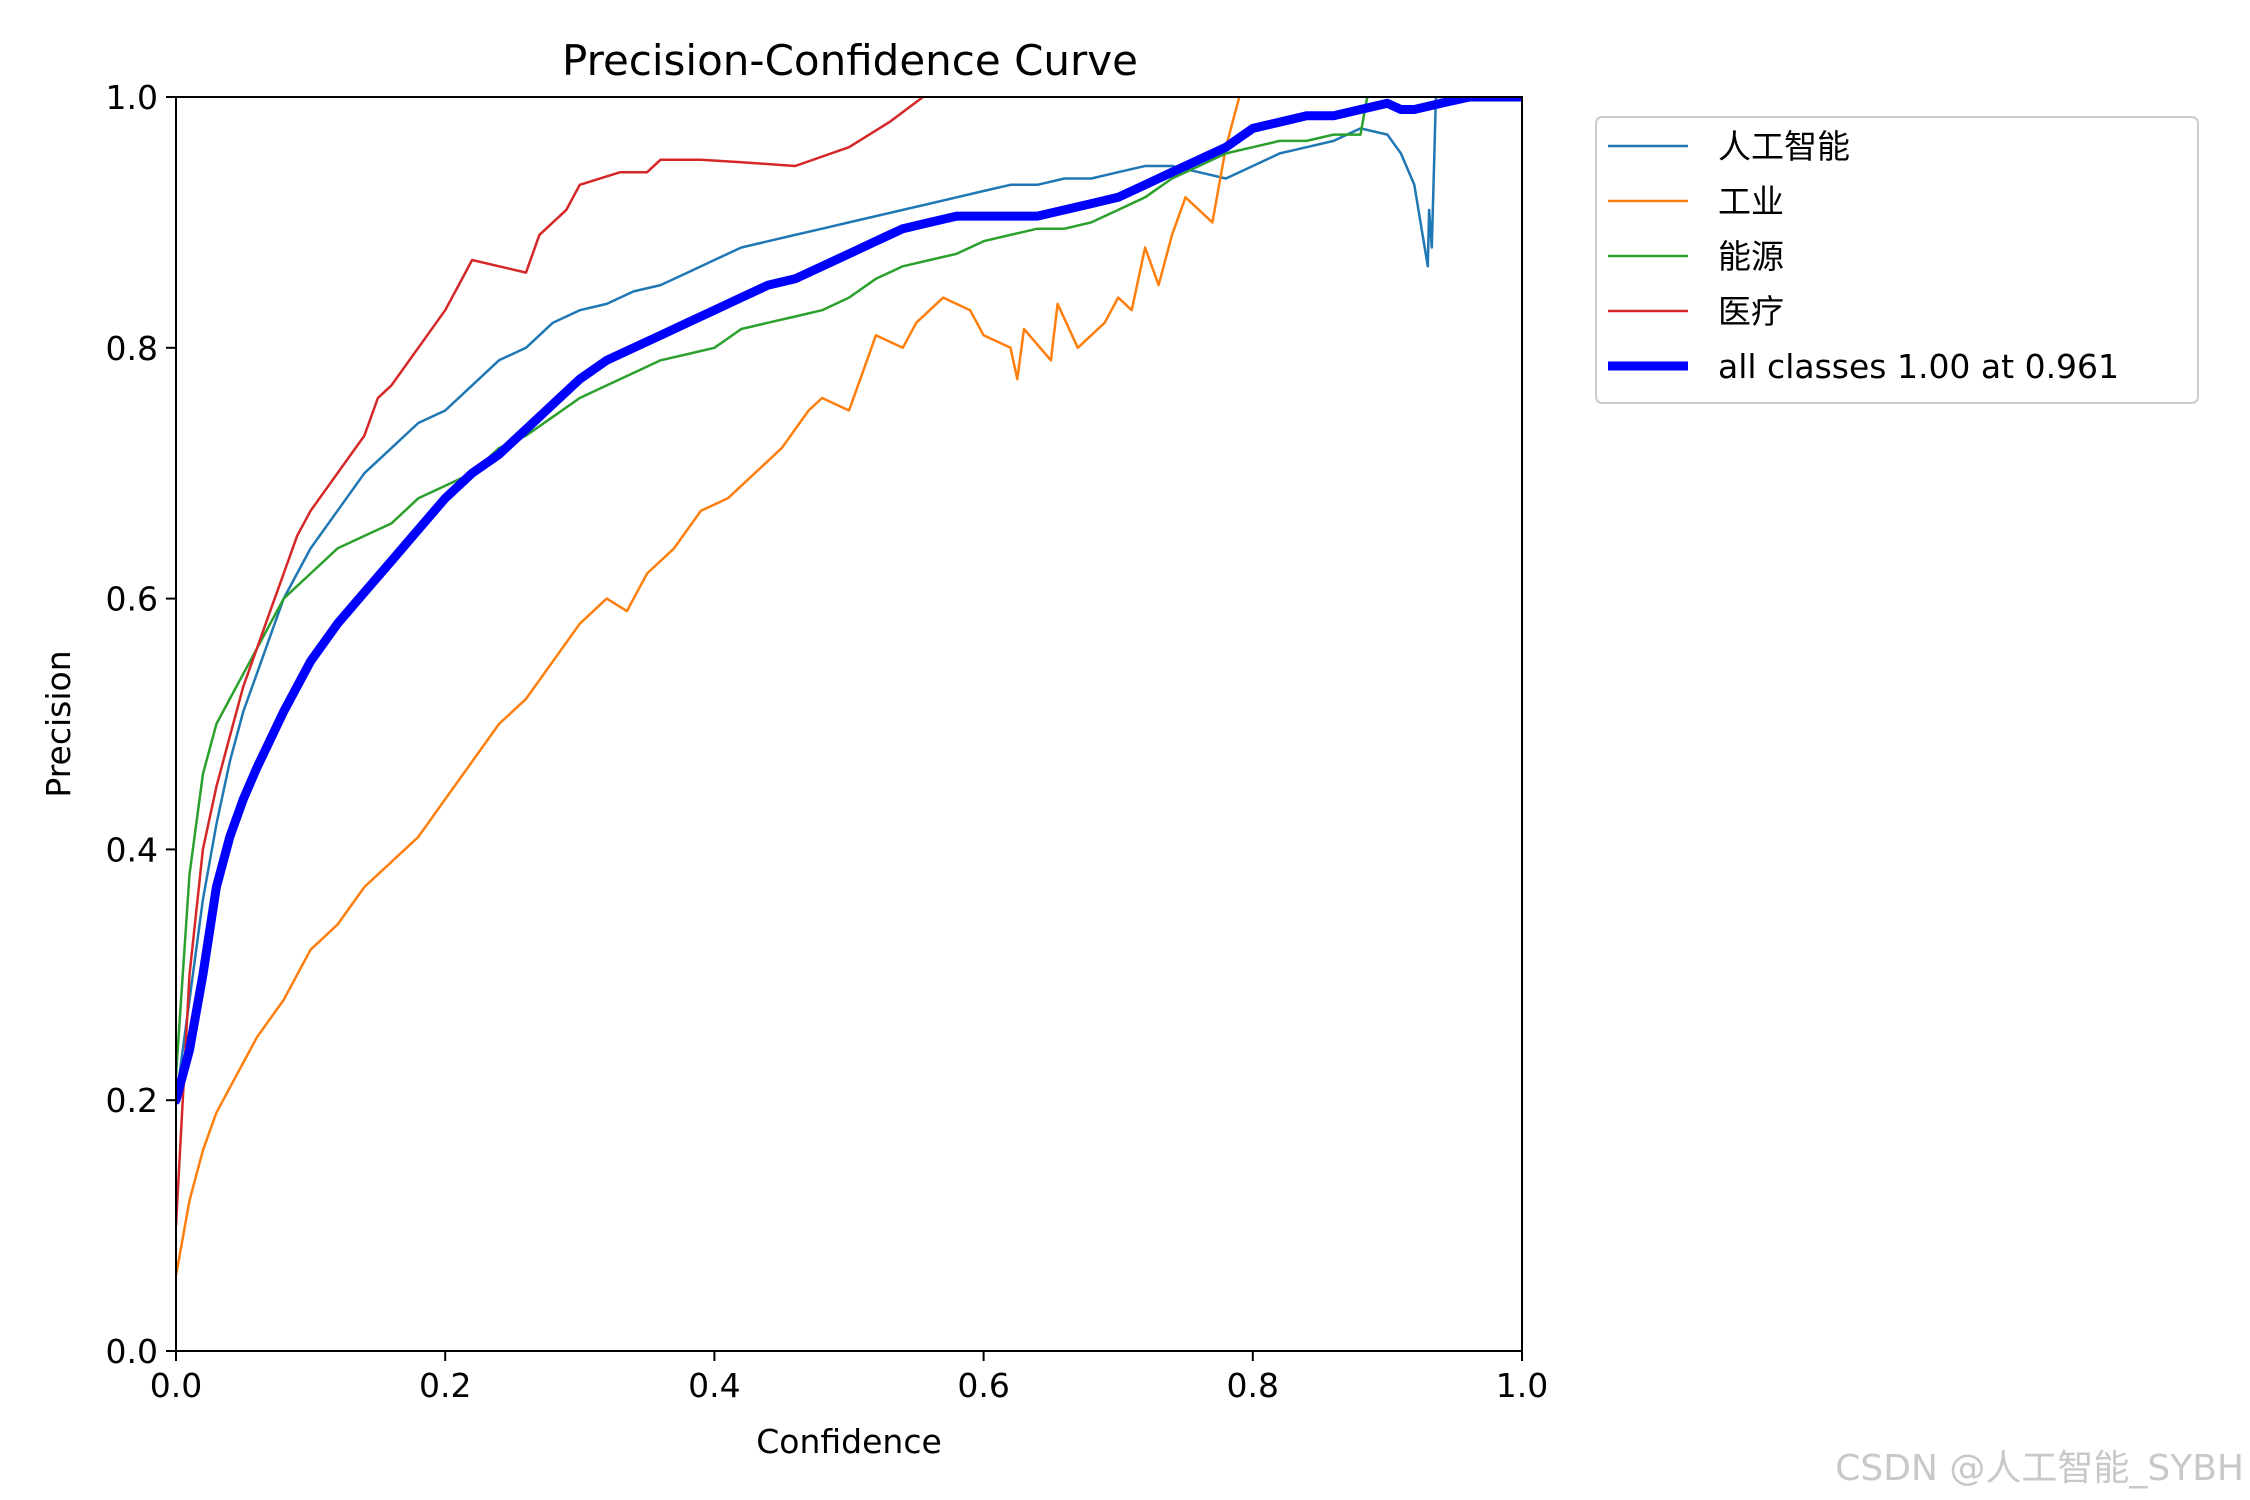 The image size is (2250, 1500). What do you see at coordinates (983, 1385) in the screenshot?
I see `x-tick-label: 0.6` at bounding box center [983, 1385].